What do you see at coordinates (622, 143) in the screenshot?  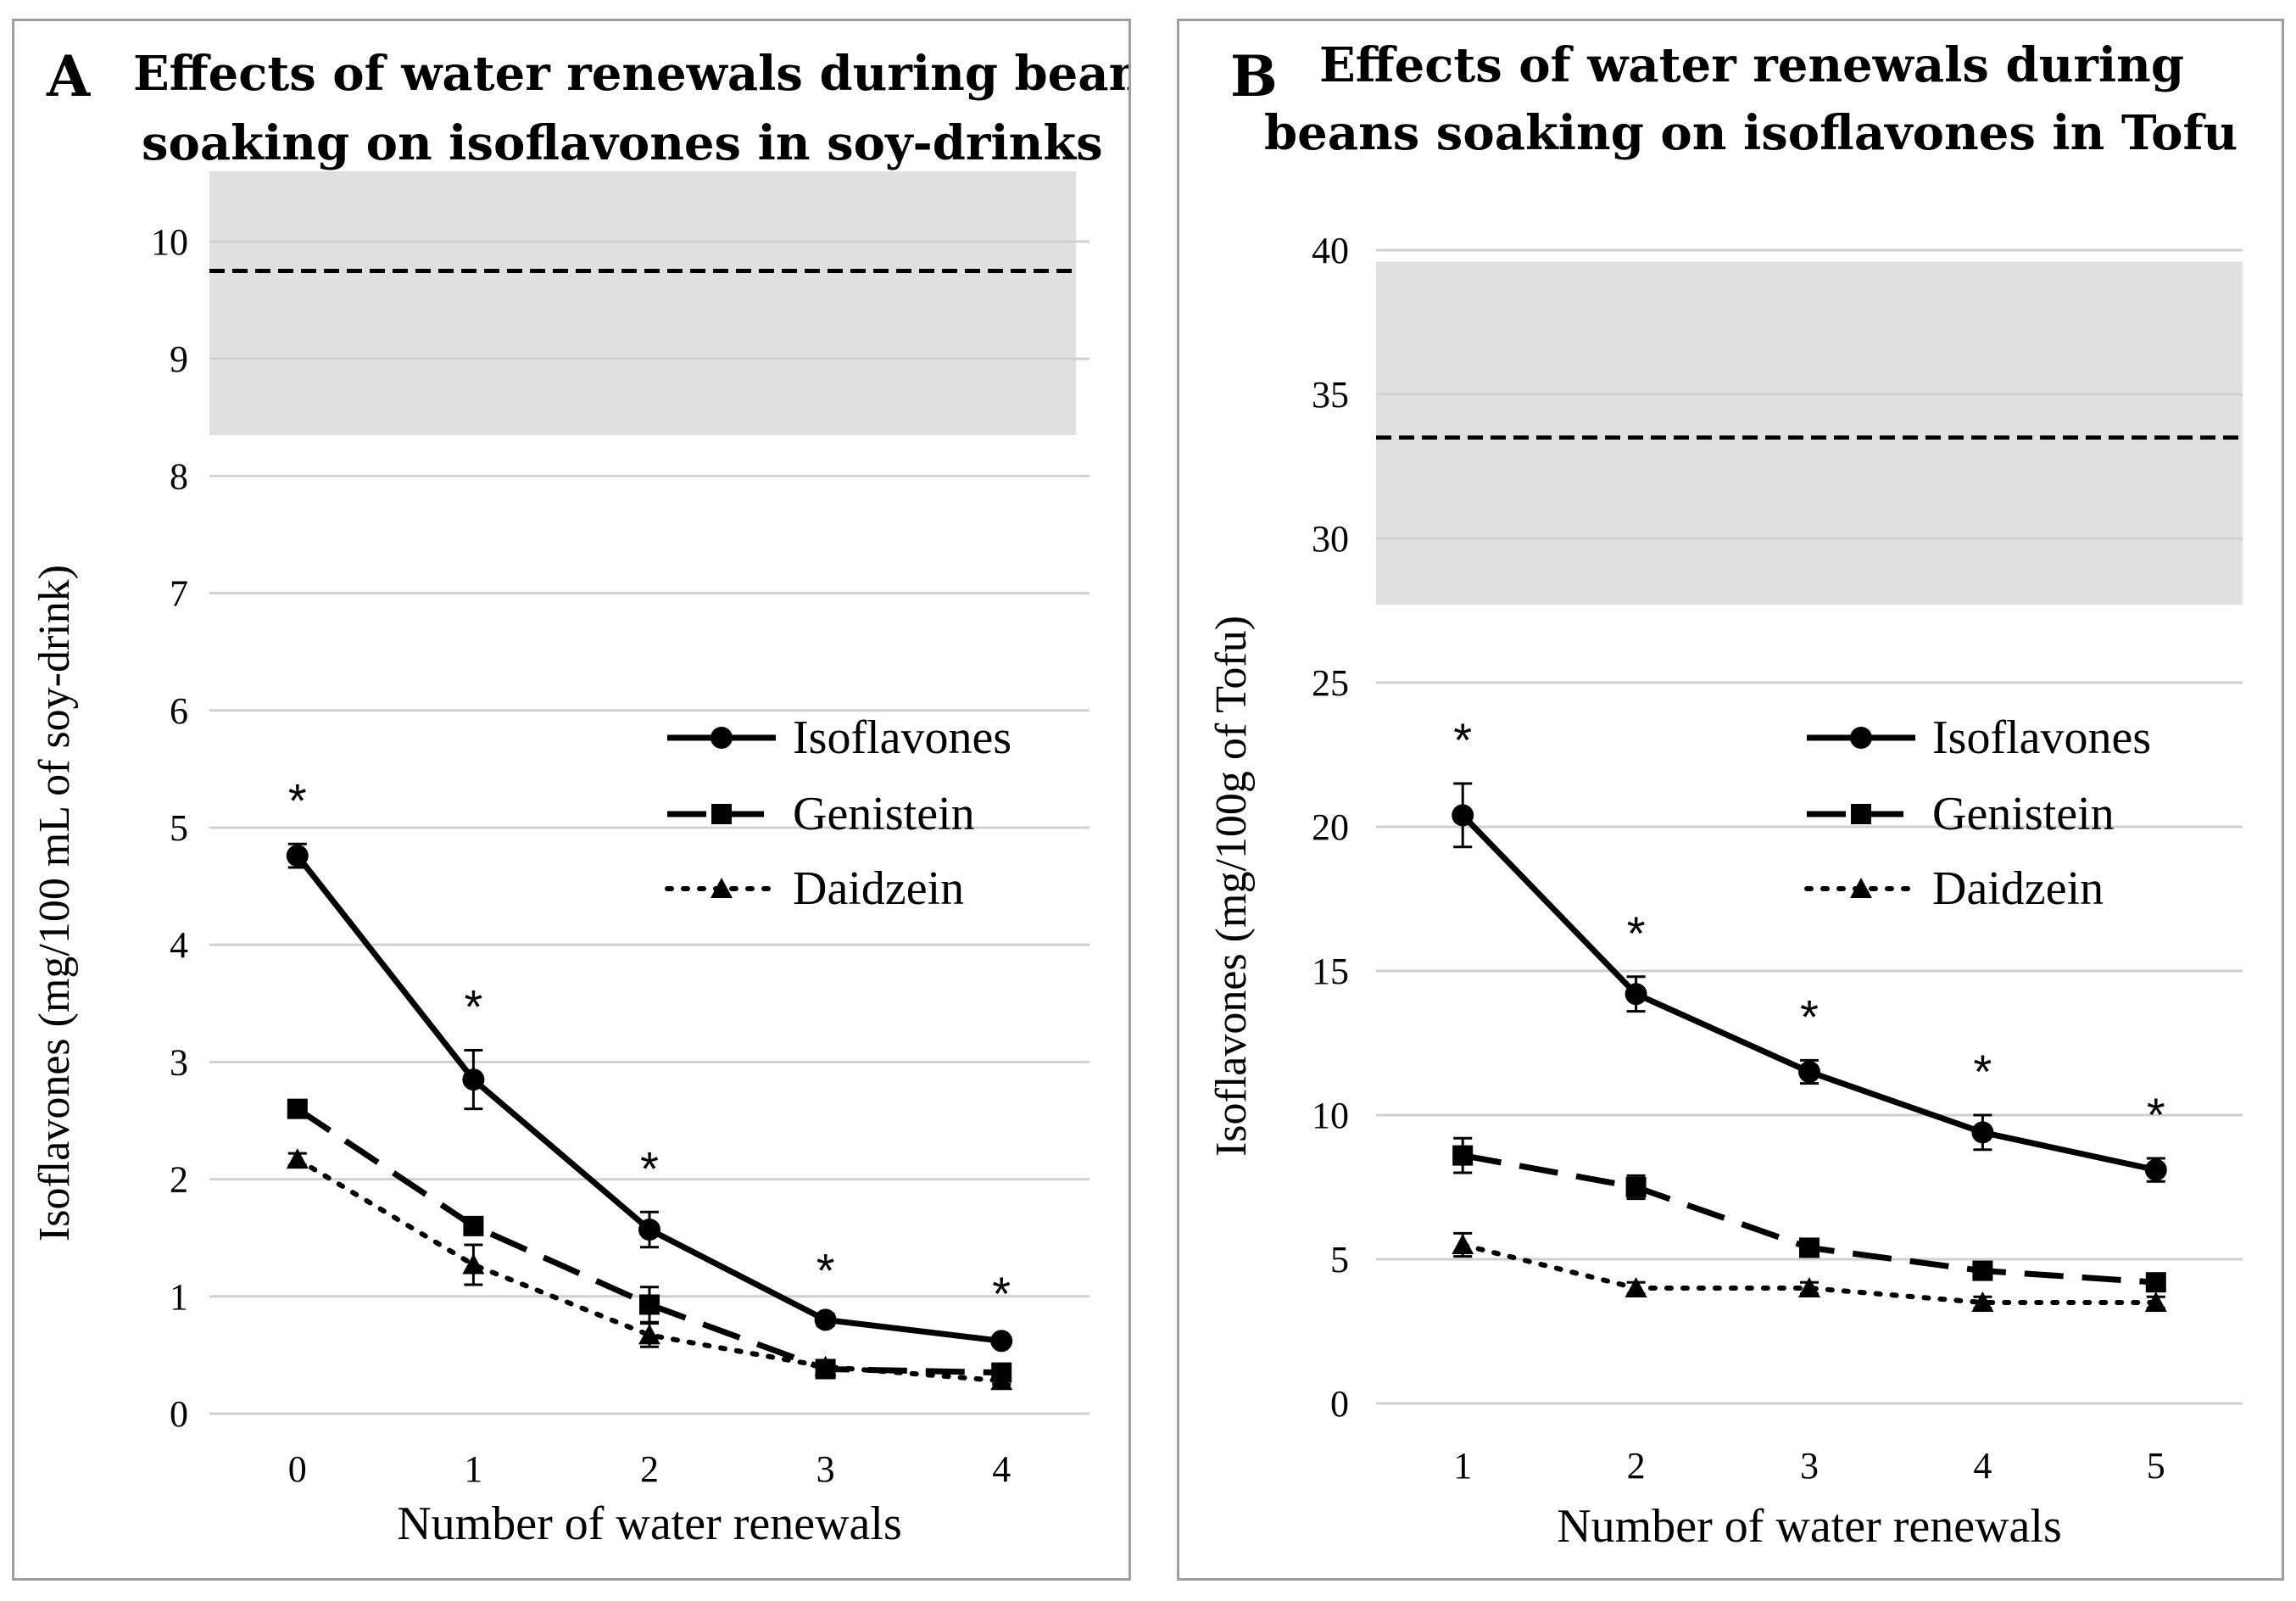 I see `chart-title-line: soaking on isoflavones in soy-drinks` at bounding box center [622, 143].